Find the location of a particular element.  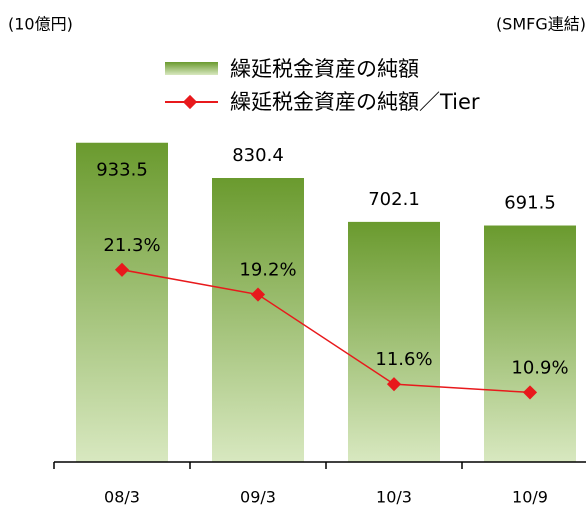

unit-label: (10億円) is located at coordinates (40, 24).